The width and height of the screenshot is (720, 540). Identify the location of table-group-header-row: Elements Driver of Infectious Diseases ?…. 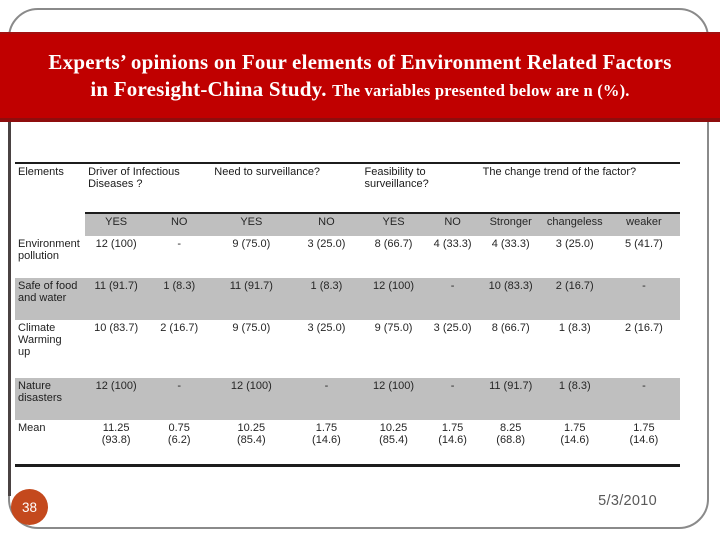
(347, 188).